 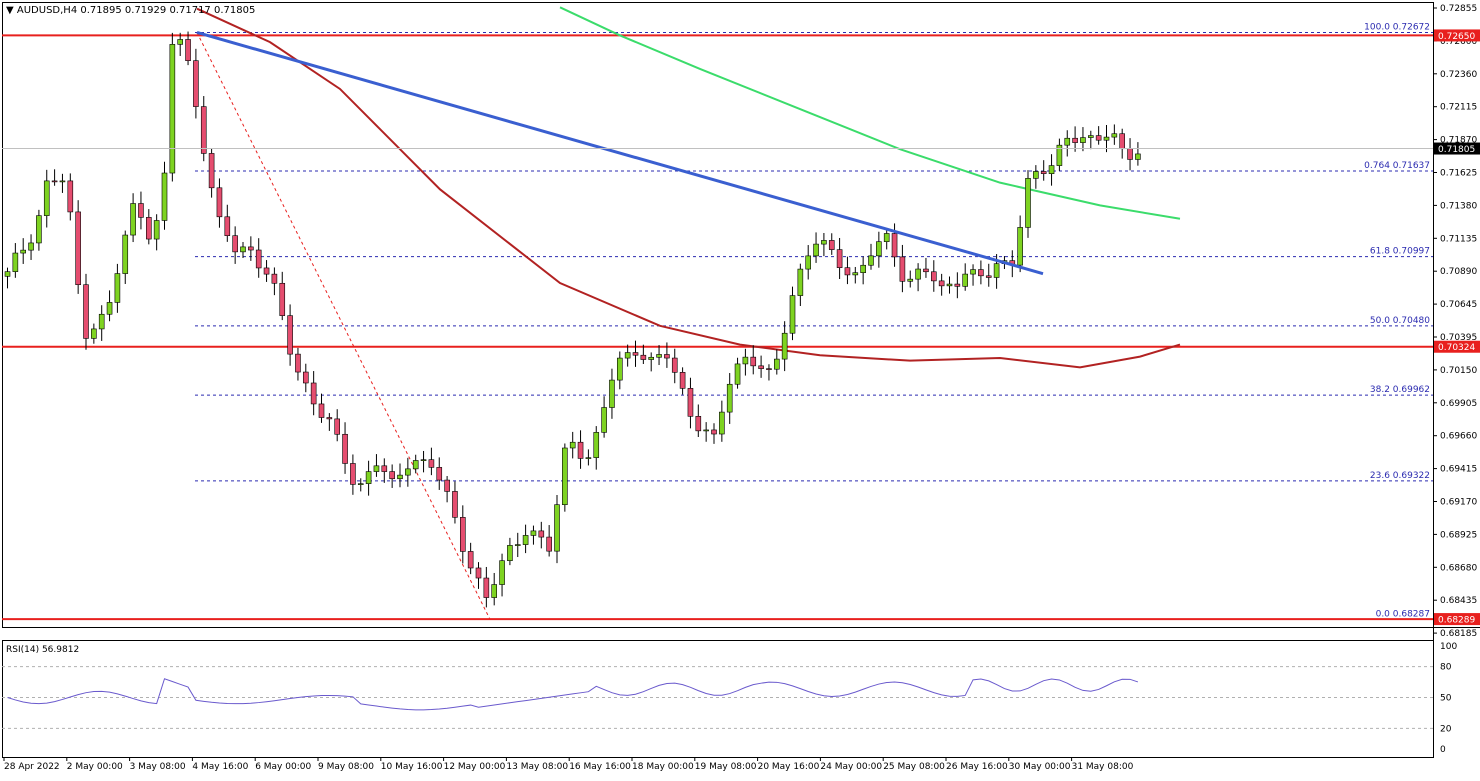 I want to click on price-tick-label: 0.72360, so click(x=1458, y=75).